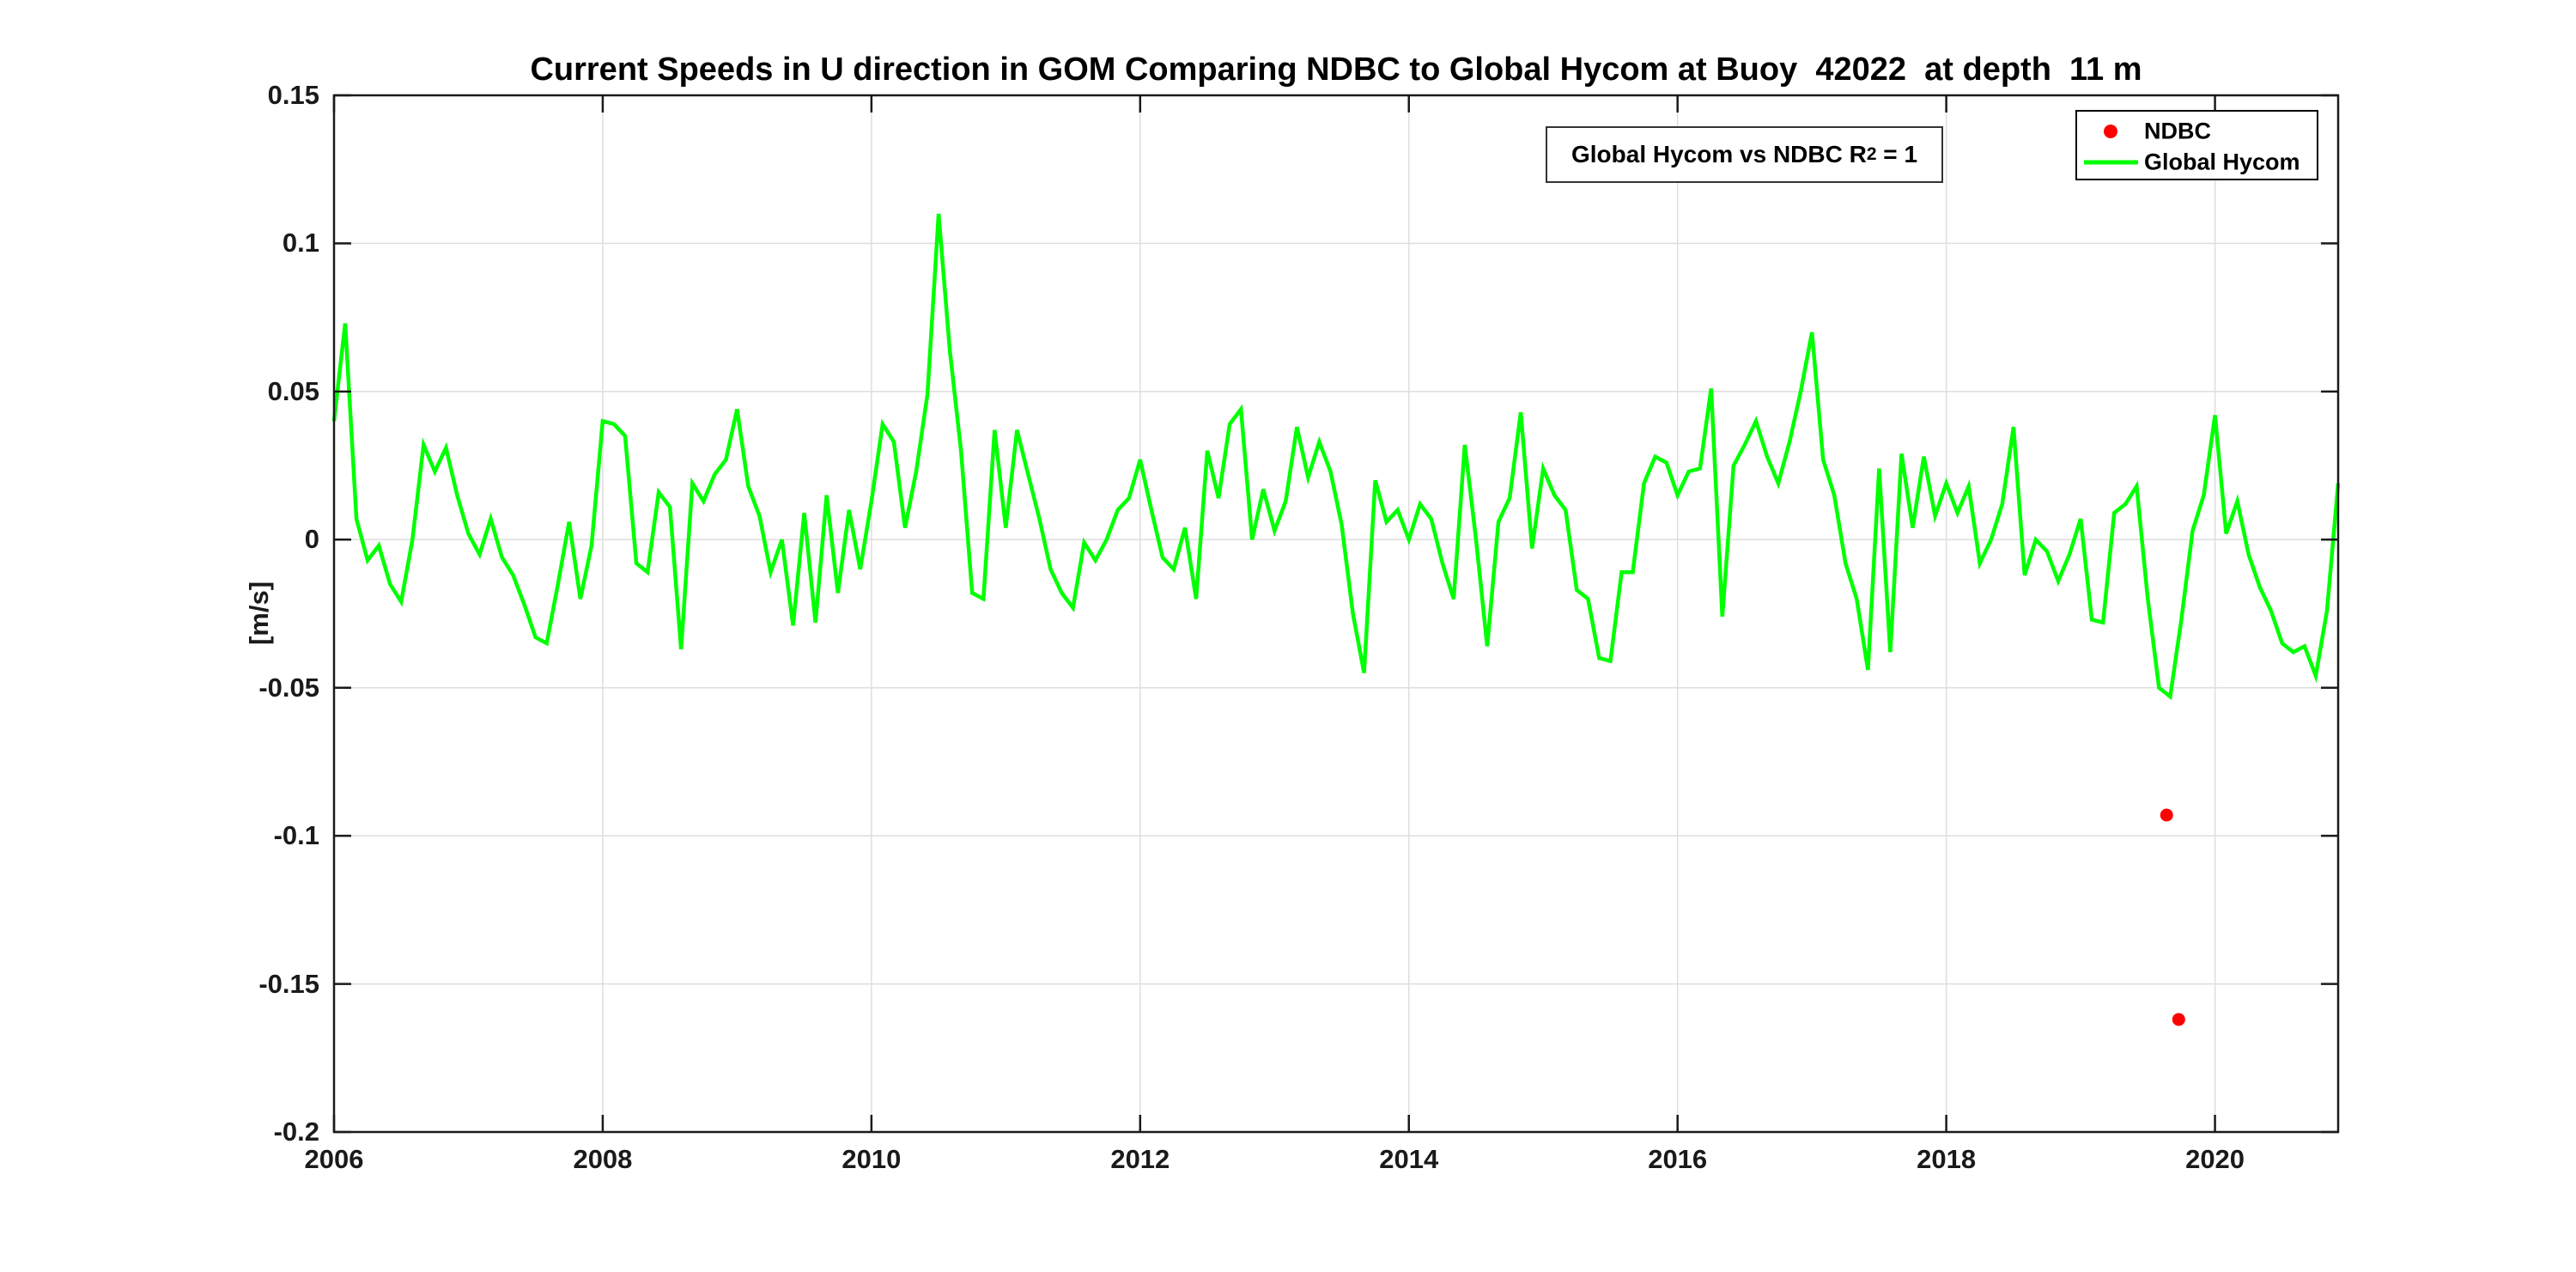  What do you see at coordinates (1409, 1159) in the screenshot?
I see `x-tick-label: 2014` at bounding box center [1409, 1159].